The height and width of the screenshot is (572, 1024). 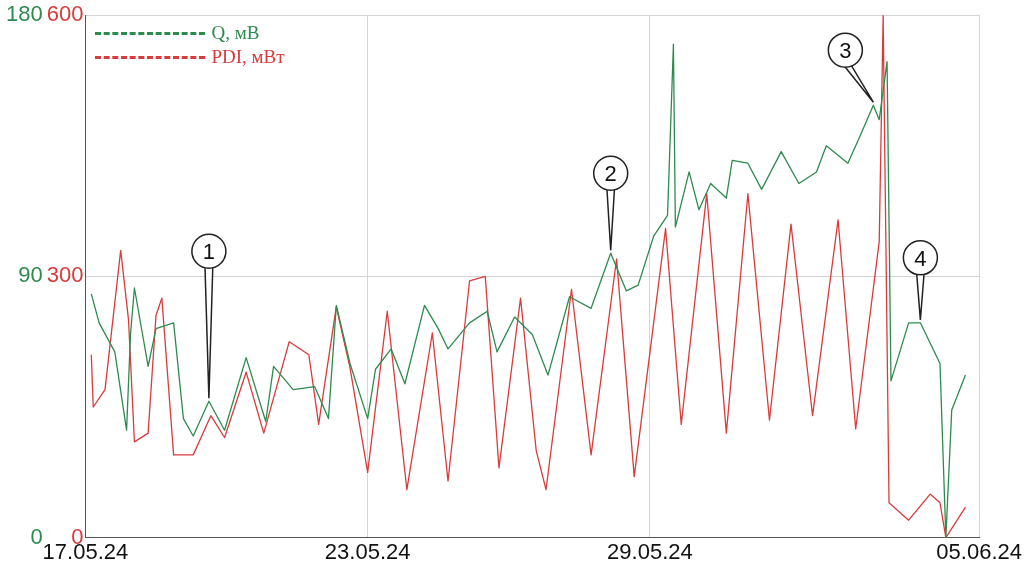 What do you see at coordinates (610, 174) in the screenshot?
I see `annotation: 2` at bounding box center [610, 174].